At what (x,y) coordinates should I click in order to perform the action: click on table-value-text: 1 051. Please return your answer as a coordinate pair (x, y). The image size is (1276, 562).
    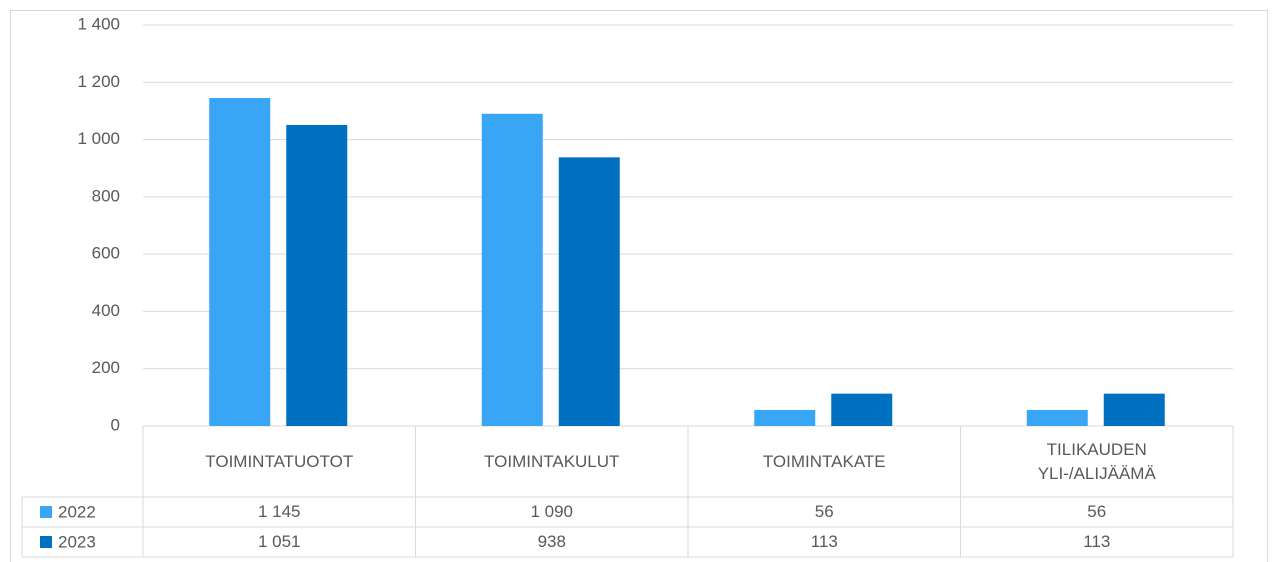
    Looking at the image, I should click on (279, 541).